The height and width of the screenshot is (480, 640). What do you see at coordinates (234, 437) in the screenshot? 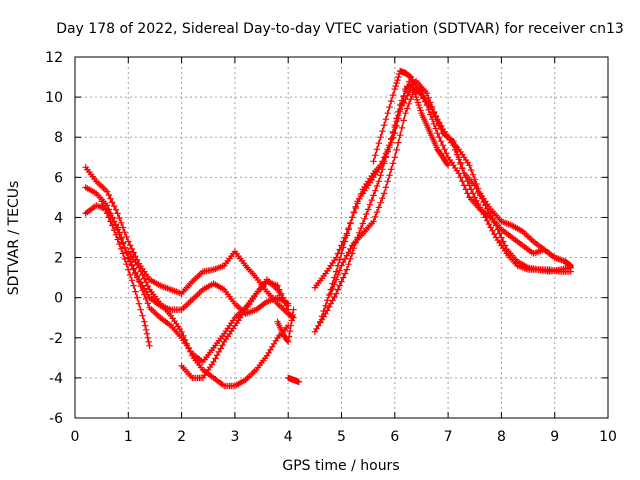
I see `x-tick-label: 3` at bounding box center [234, 437].